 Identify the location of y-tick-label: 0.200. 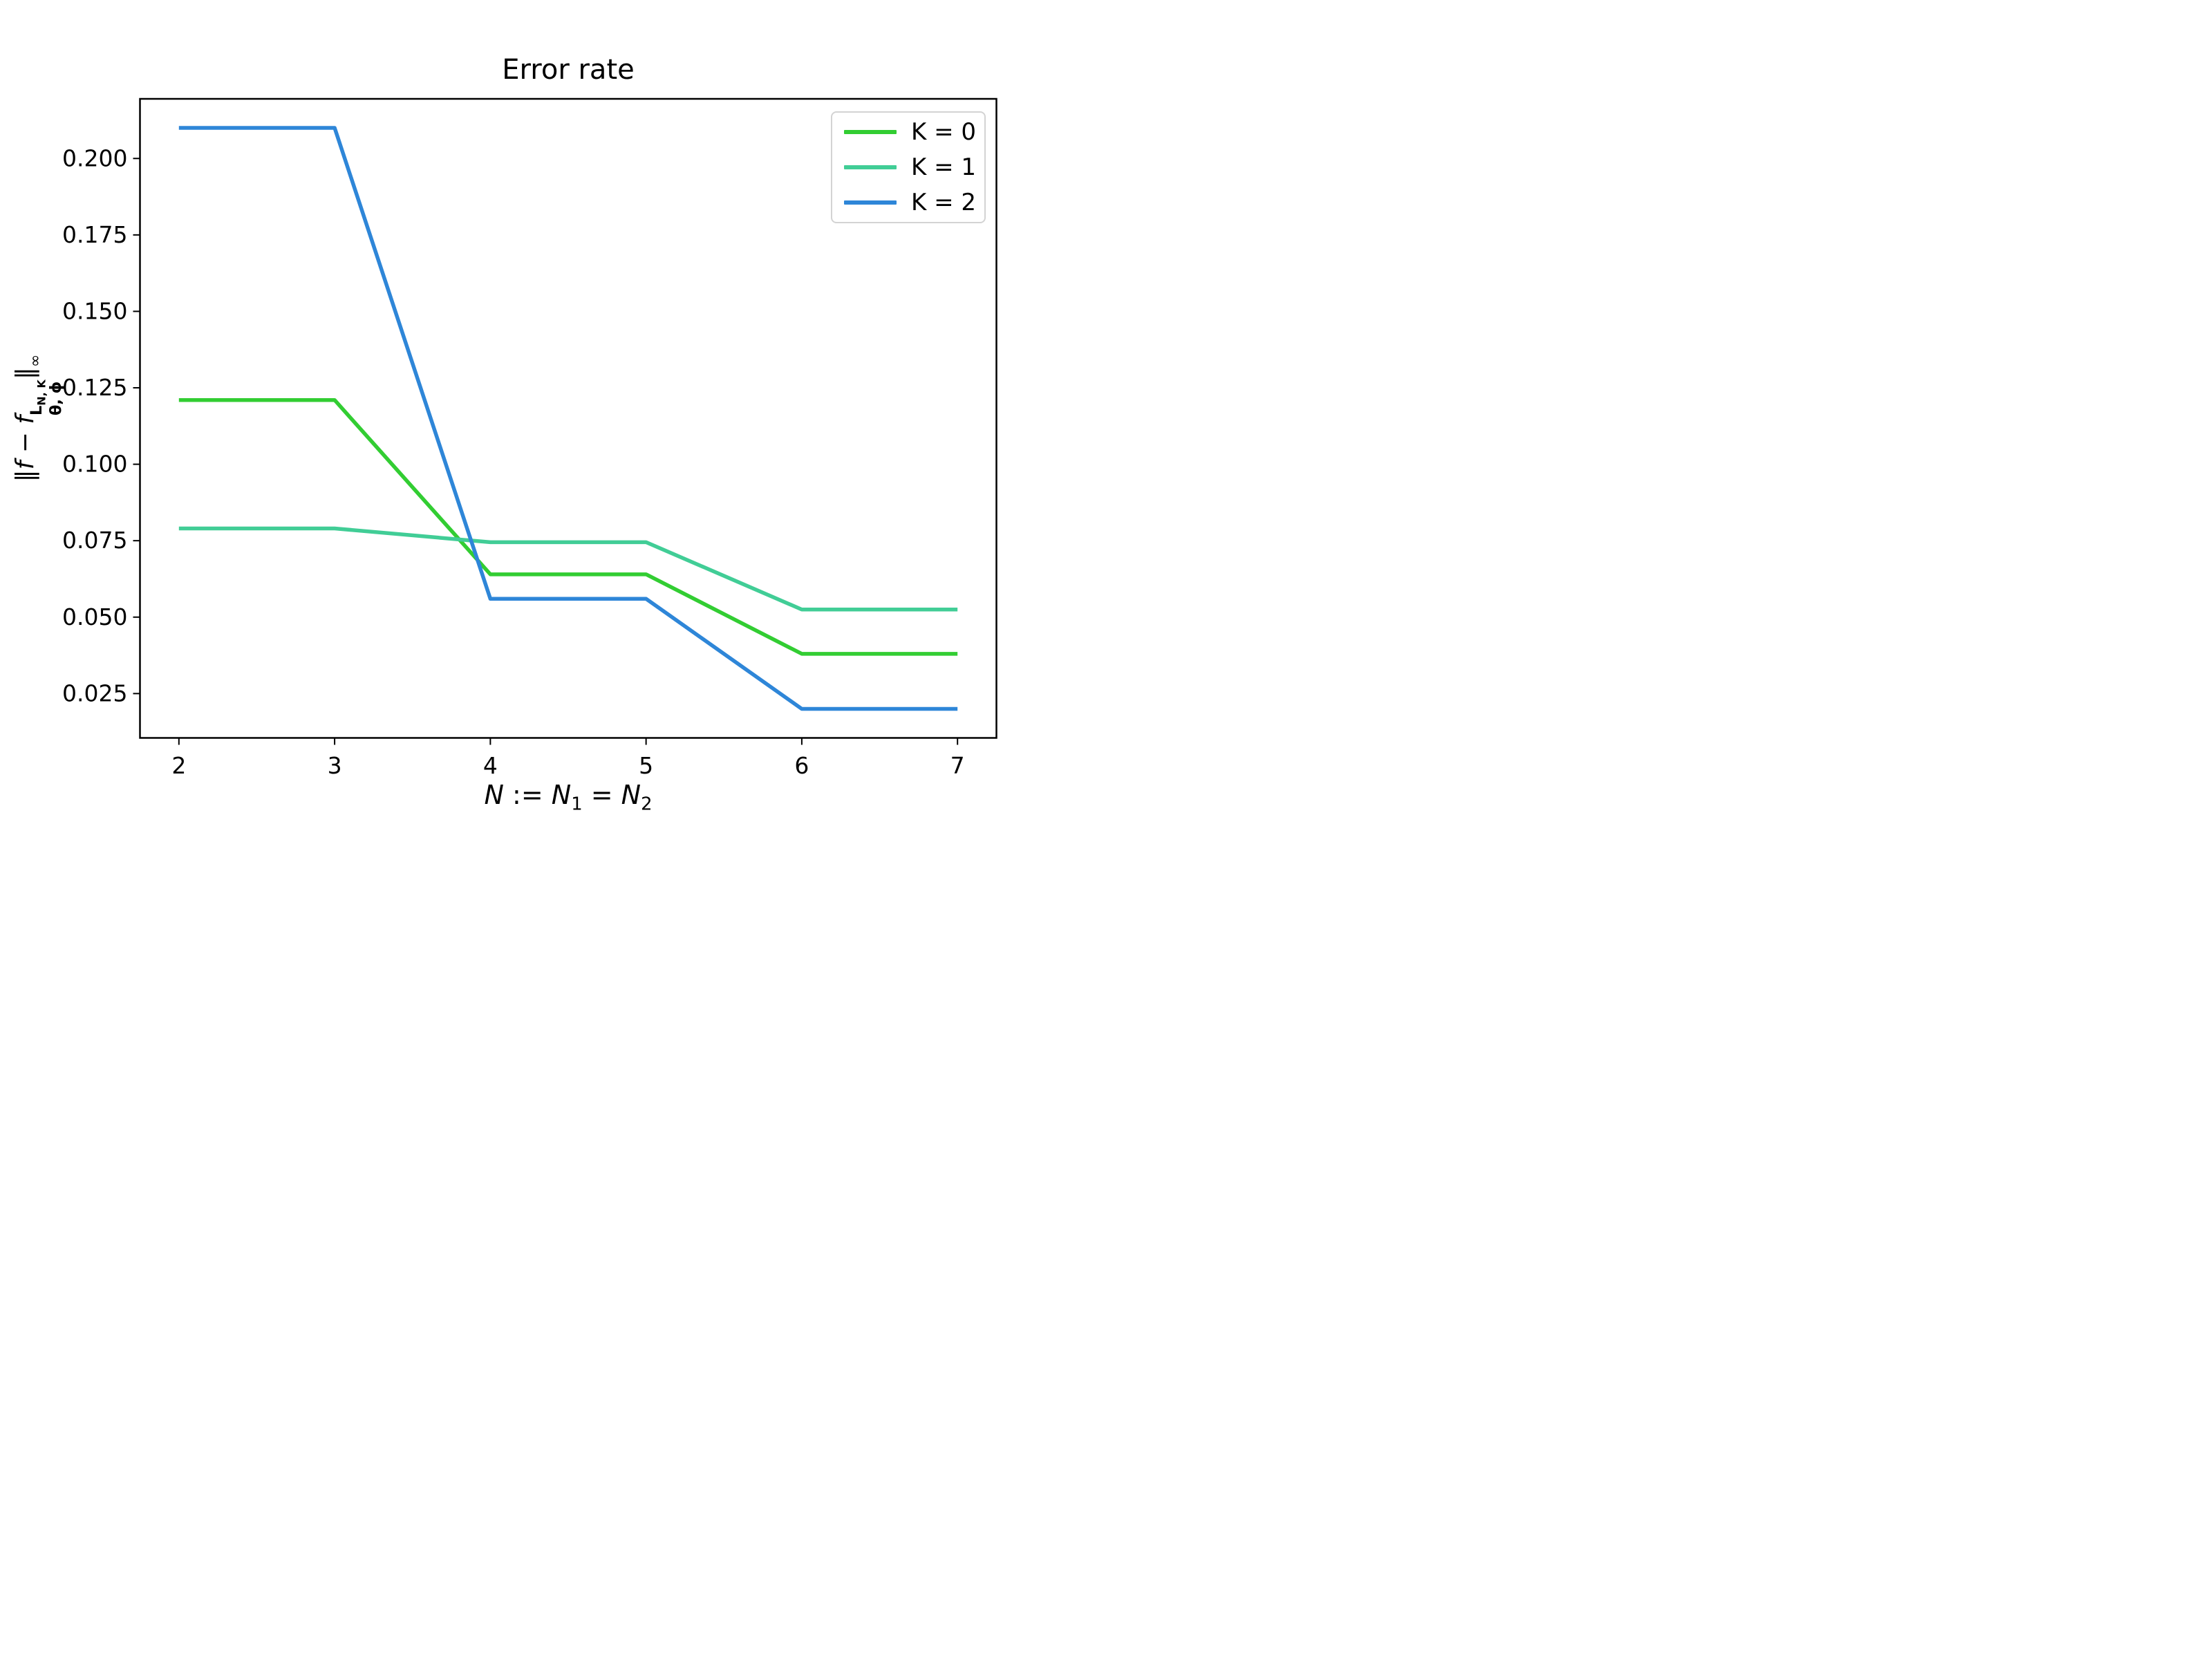
(94, 157).